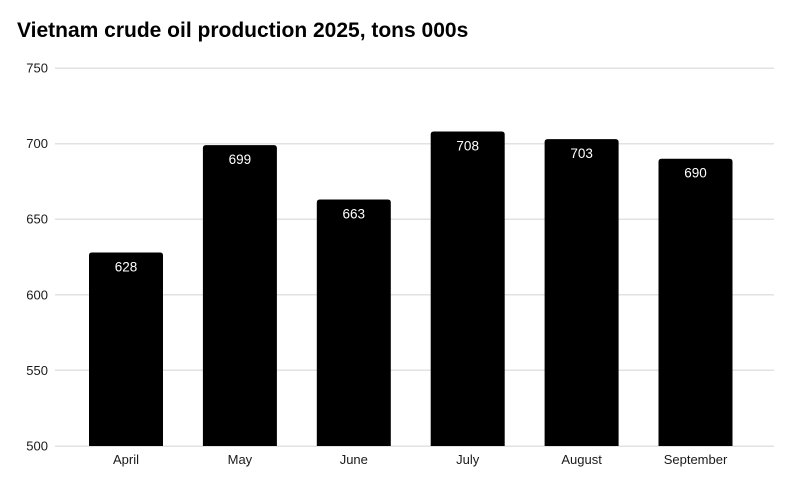 This screenshot has width=793, height=484. I want to click on bar-value-label: 703, so click(581, 153).